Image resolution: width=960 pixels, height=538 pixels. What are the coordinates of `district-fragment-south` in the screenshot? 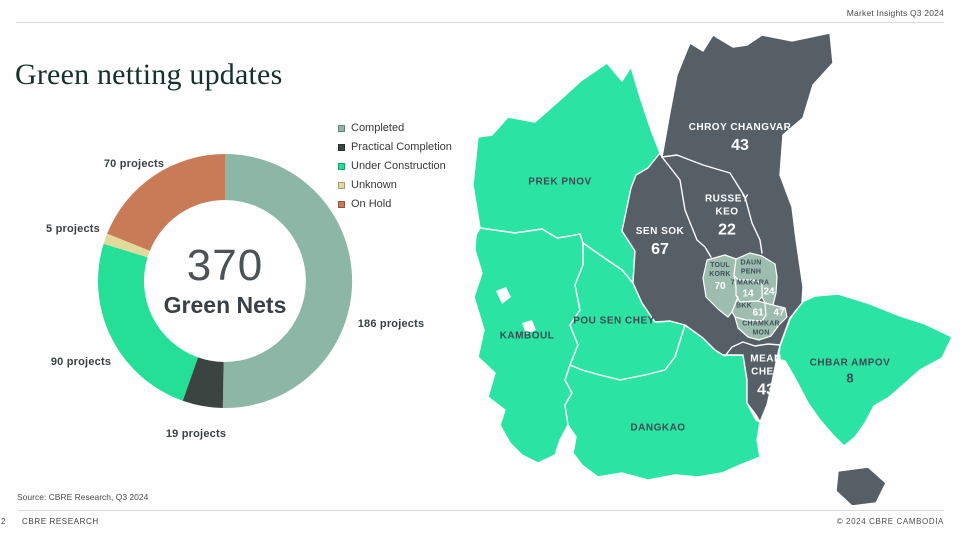 It's located at (861, 485).